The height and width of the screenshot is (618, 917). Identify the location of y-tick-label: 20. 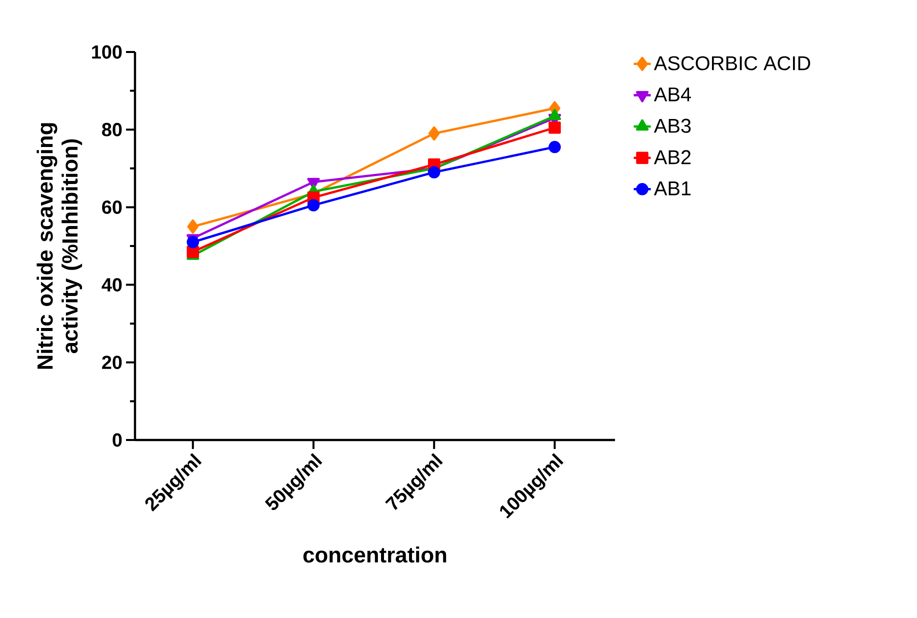
(112, 363).